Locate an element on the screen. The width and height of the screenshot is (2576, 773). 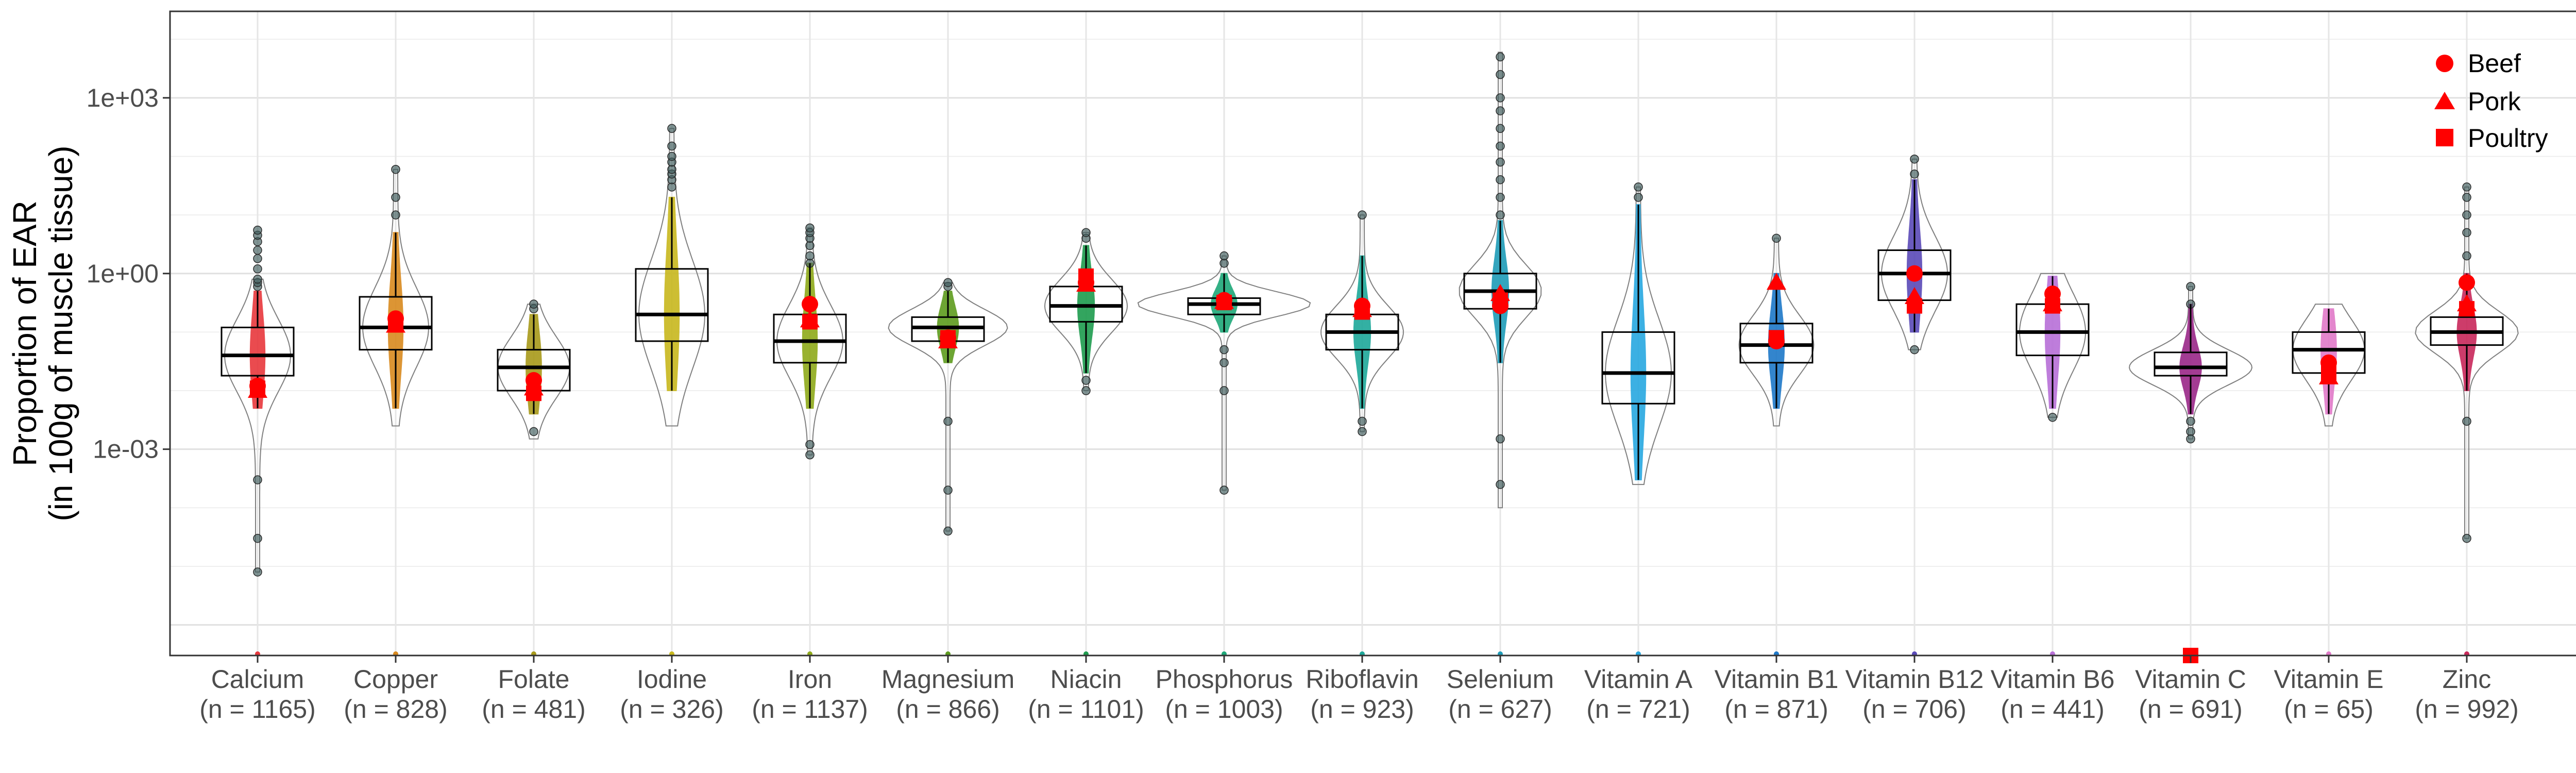
marker-beef is located at coordinates (2467, 282).